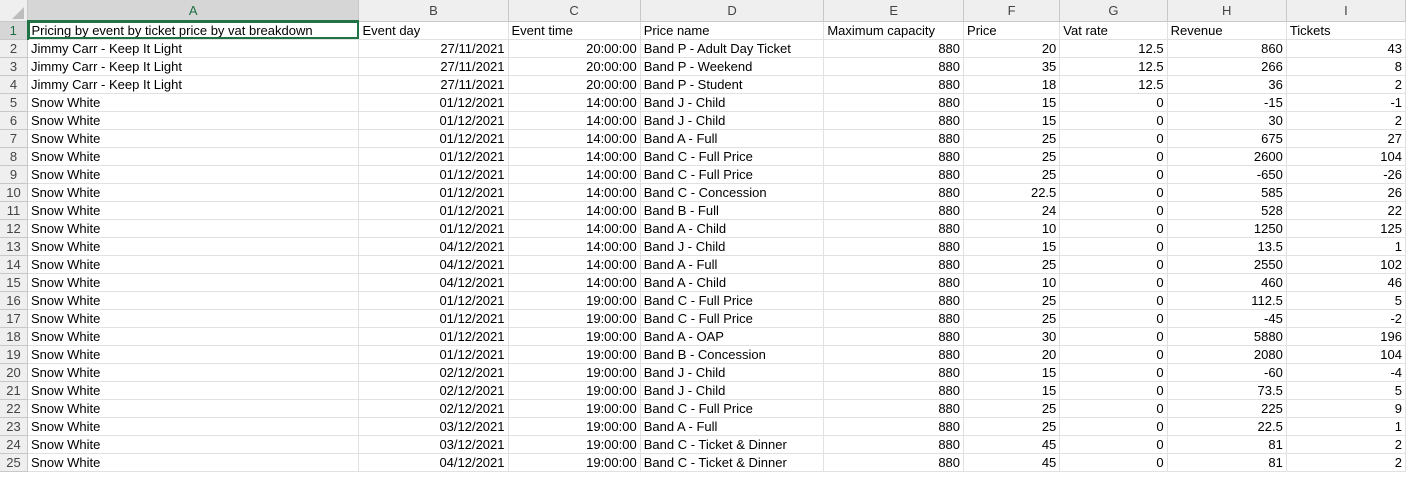 The height and width of the screenshot is (498, 1406). I want to click on cell: -26, so click(1346, 174).